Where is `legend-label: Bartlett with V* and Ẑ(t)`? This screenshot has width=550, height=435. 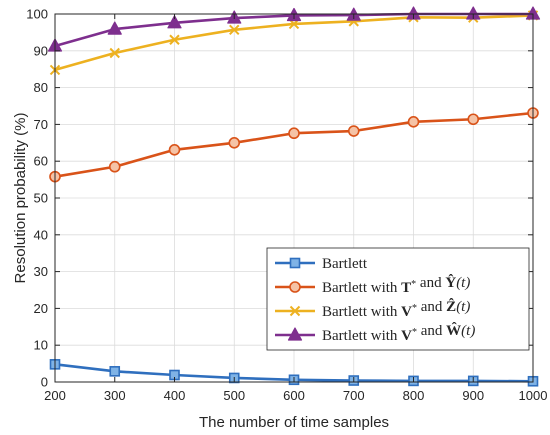 legend-label: Bartlett with V* and Ẑ(t) is located at coordinates (396, 309).